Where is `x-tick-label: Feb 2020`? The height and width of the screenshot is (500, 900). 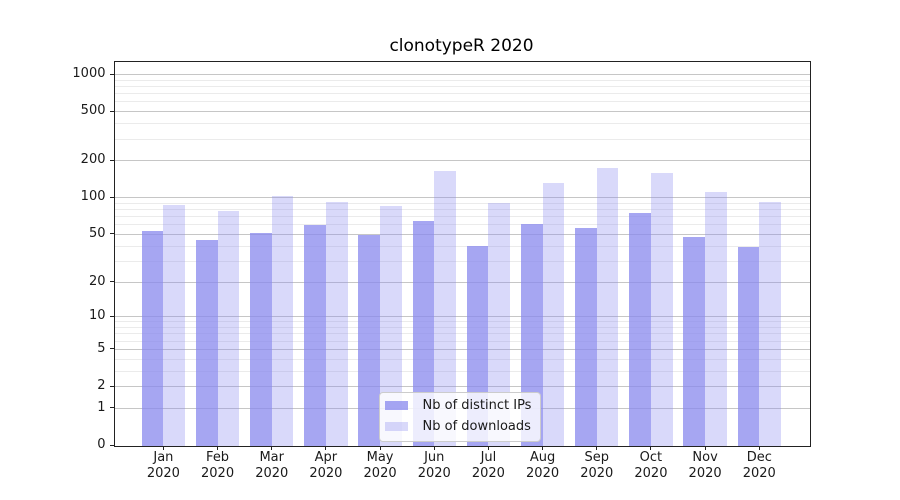 x-tick-label: Feb 2020 is located at coordinates (218, 466).